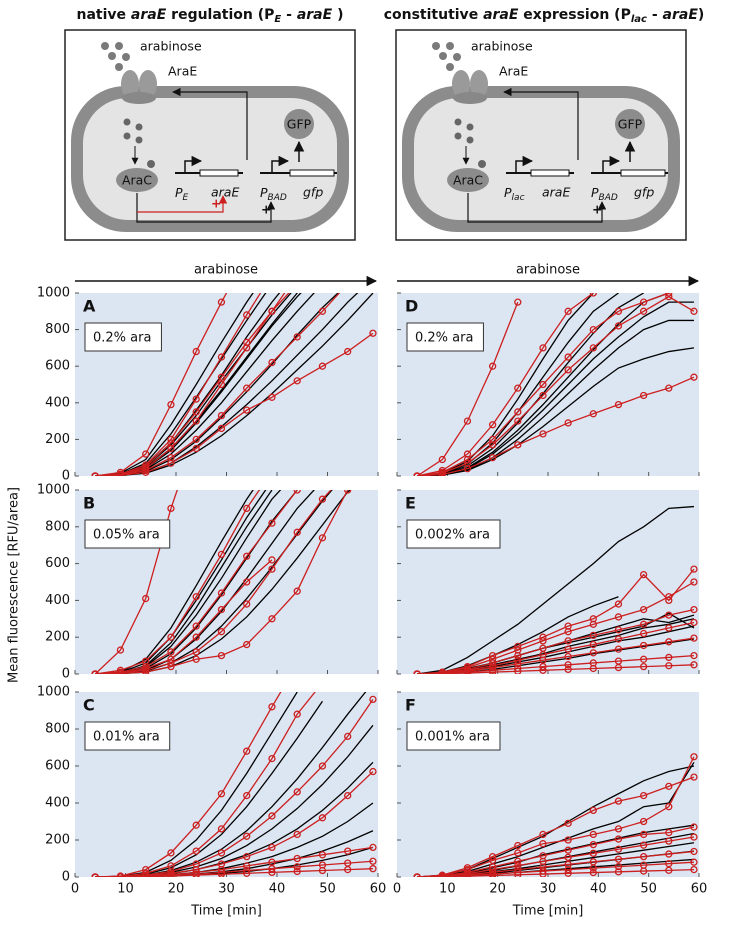 The image size is (731, 926). Describe the element at coordinates (502, 46) in the screenshot. I see `diagram-label: arabinose` at that location.